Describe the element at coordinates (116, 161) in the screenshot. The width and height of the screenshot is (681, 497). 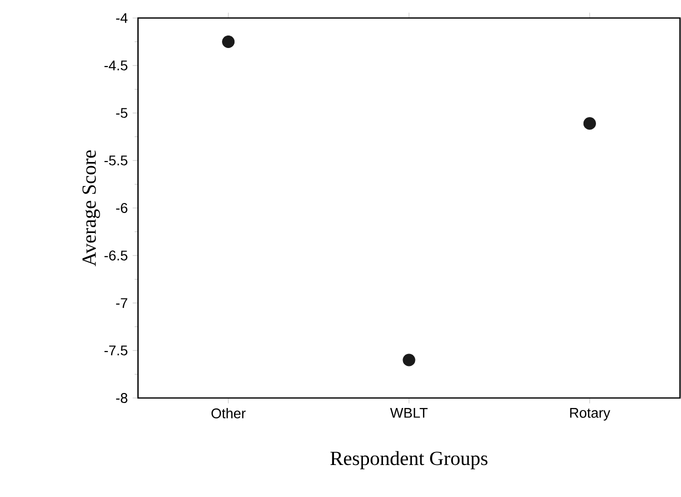
I see `y-tick-label: -5.5` at that location.